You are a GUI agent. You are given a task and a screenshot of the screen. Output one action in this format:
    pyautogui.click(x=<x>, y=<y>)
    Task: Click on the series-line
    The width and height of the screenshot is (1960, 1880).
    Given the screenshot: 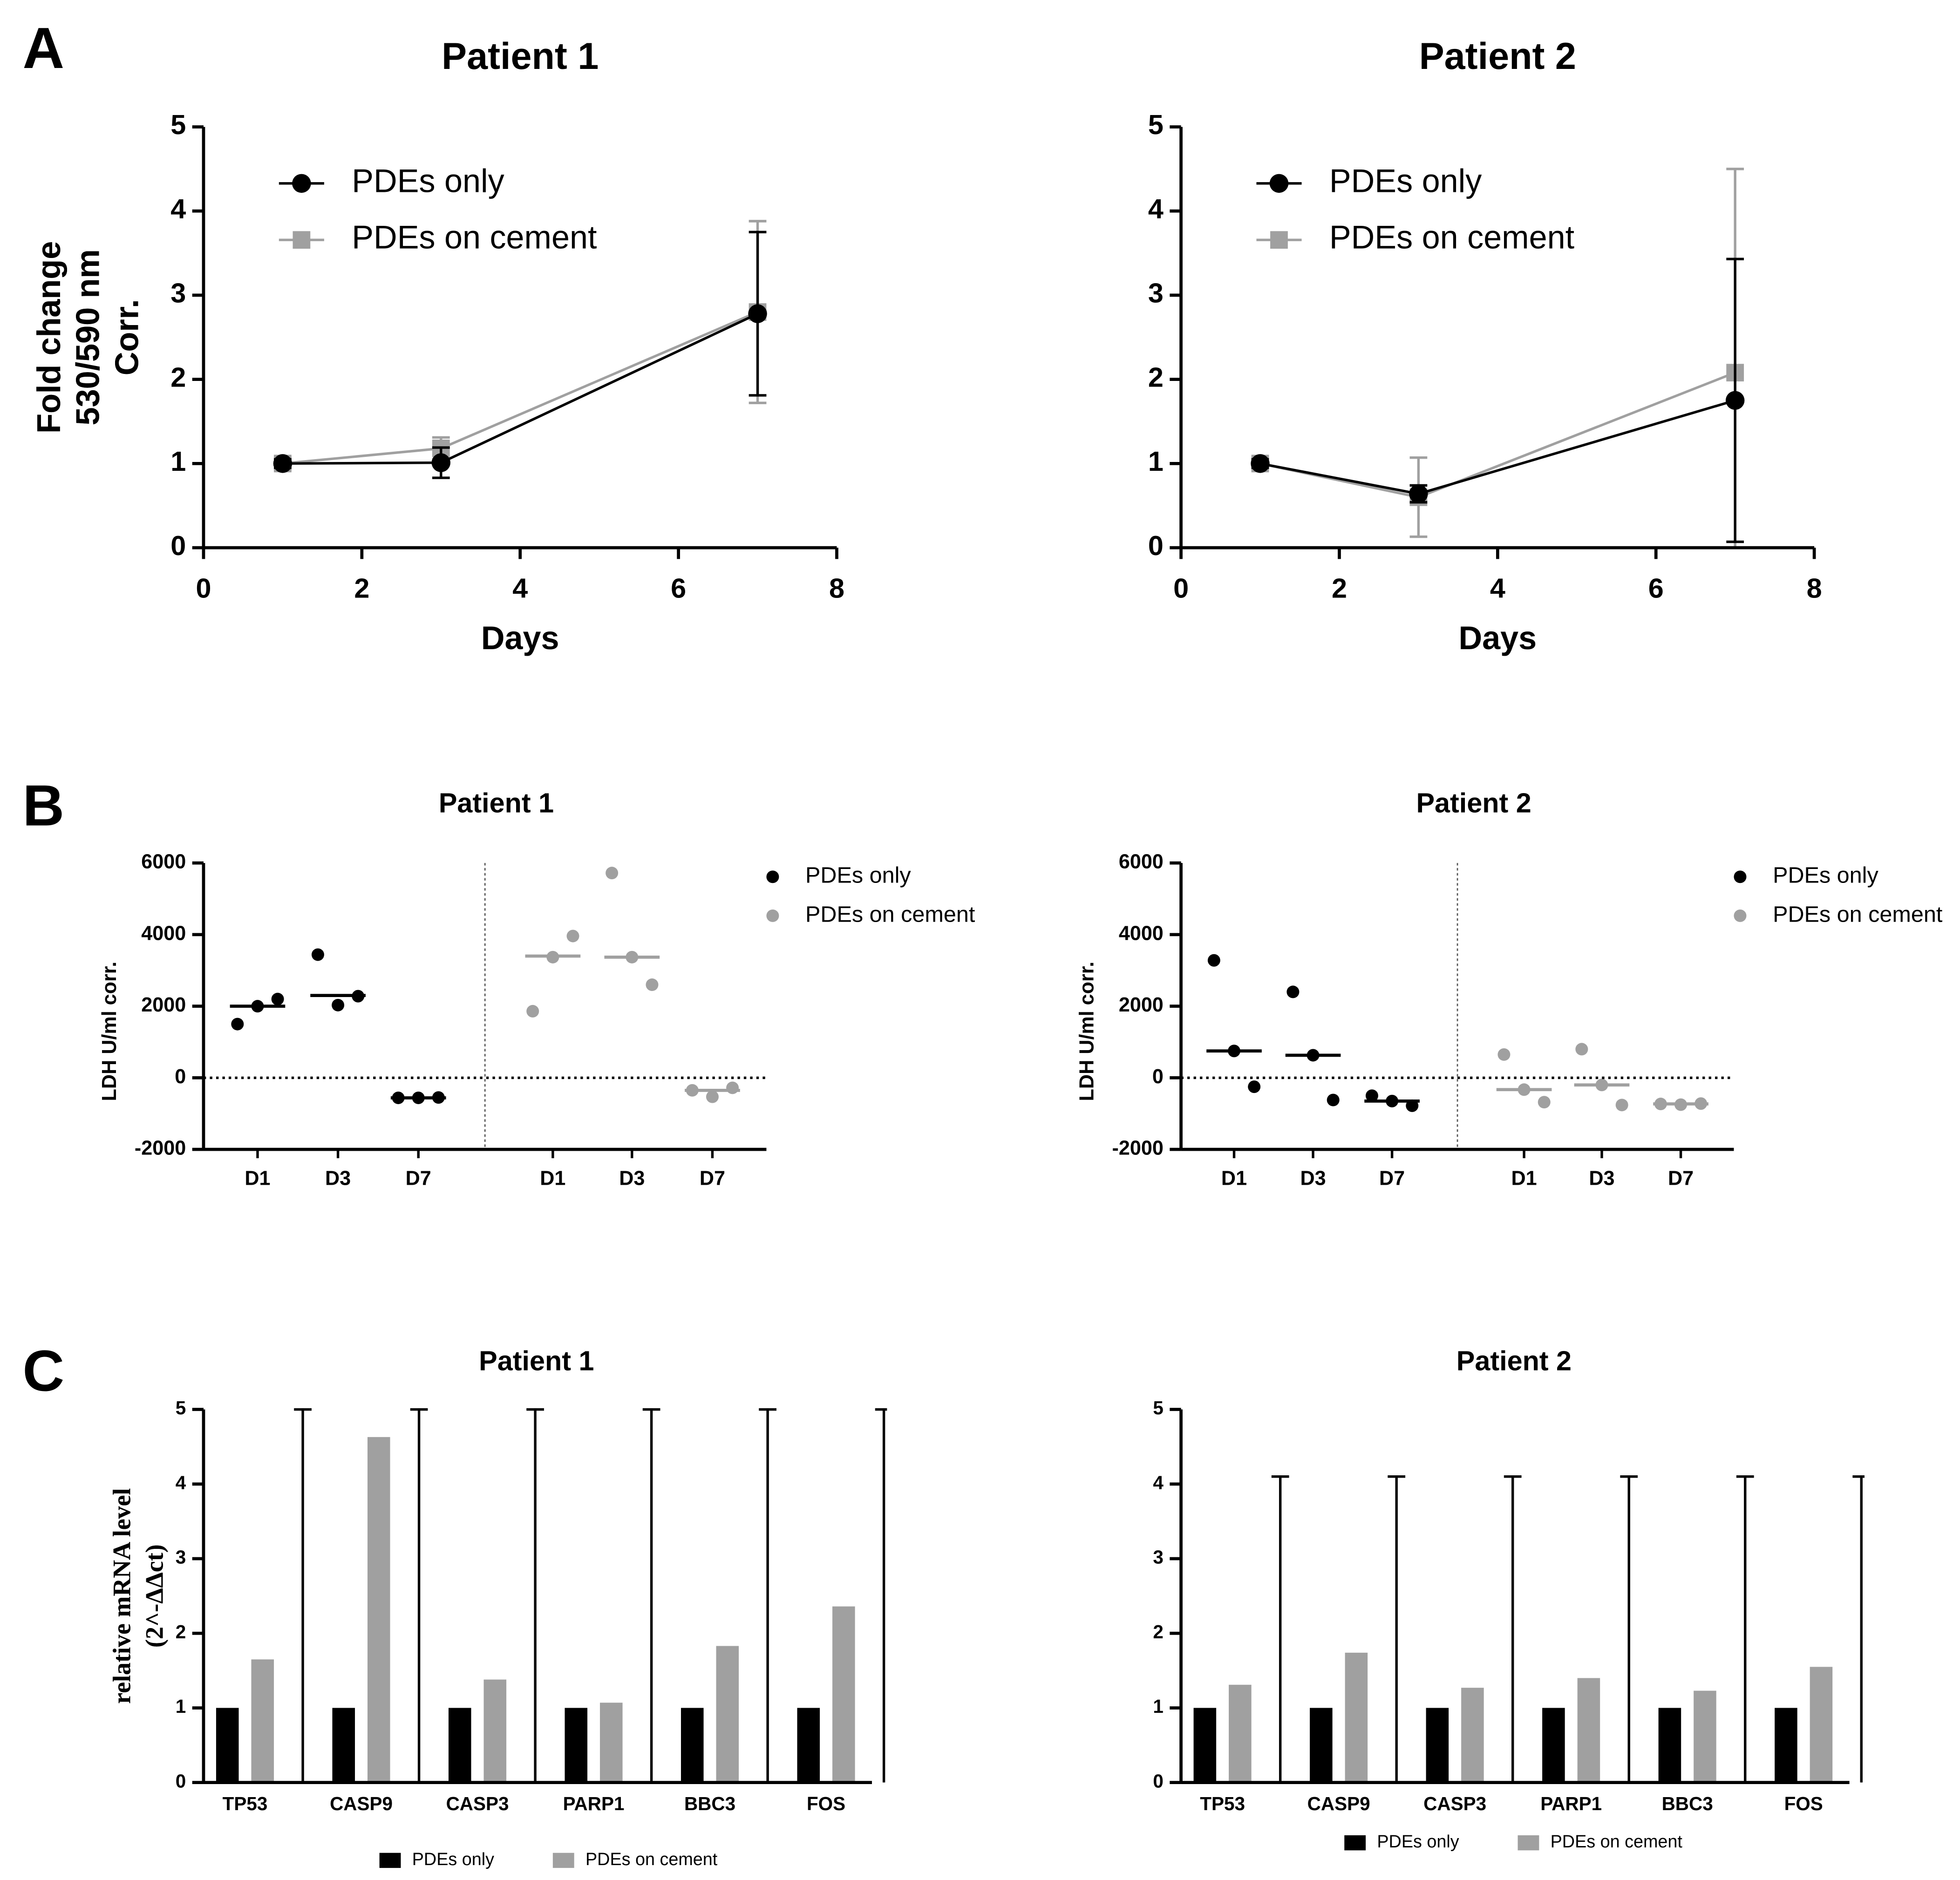 What is the action you would take?
    pyautogui.click(x=1497, y=435)
    